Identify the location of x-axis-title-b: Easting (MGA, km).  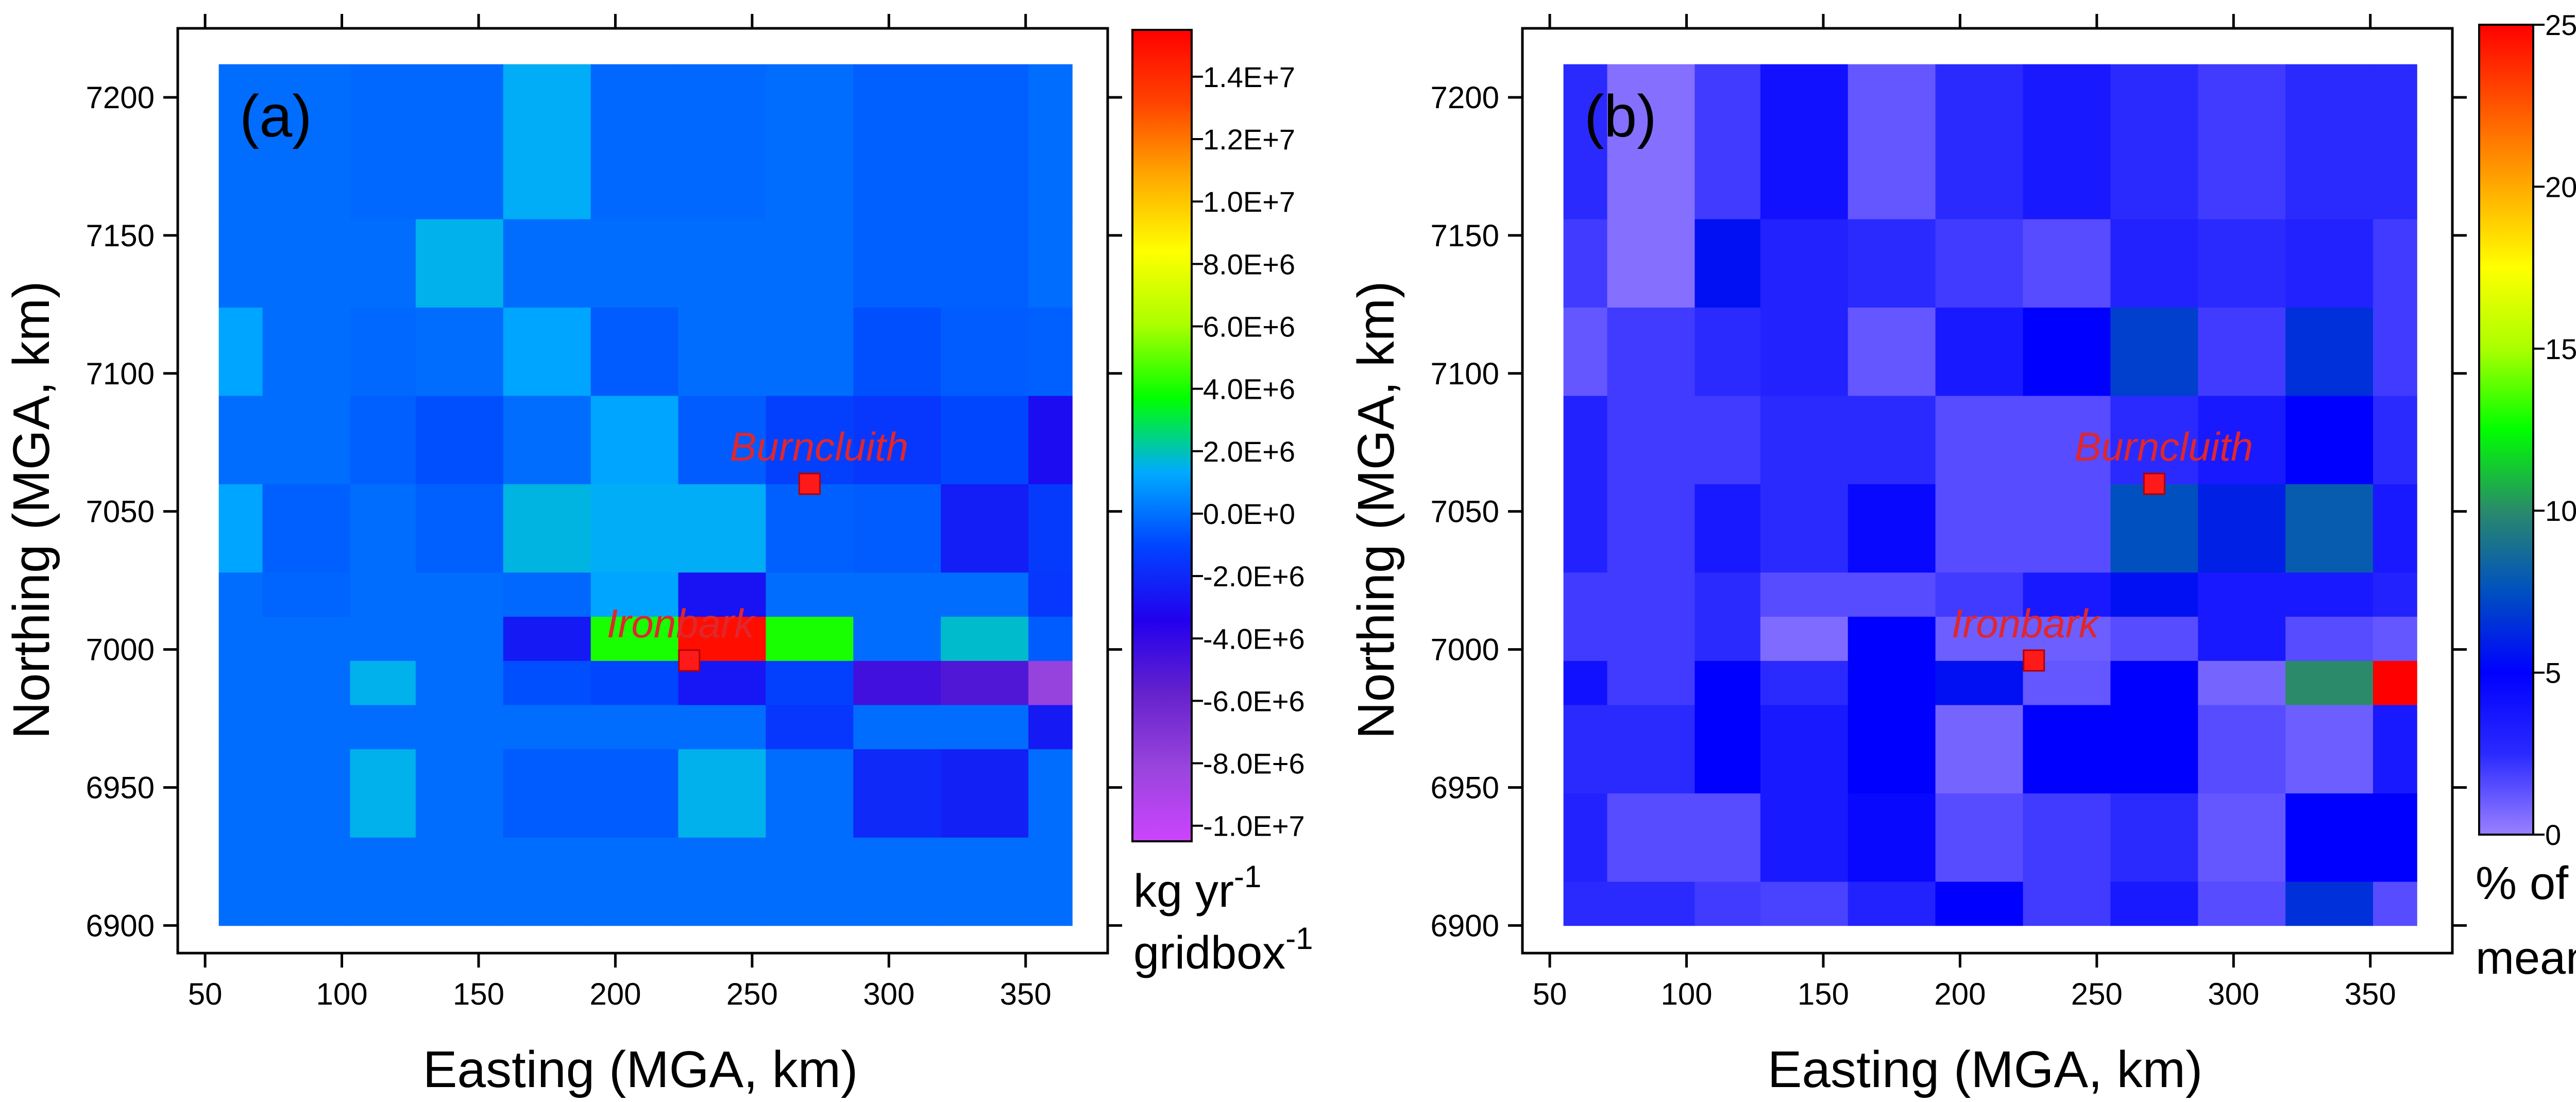
(1985, 1069).